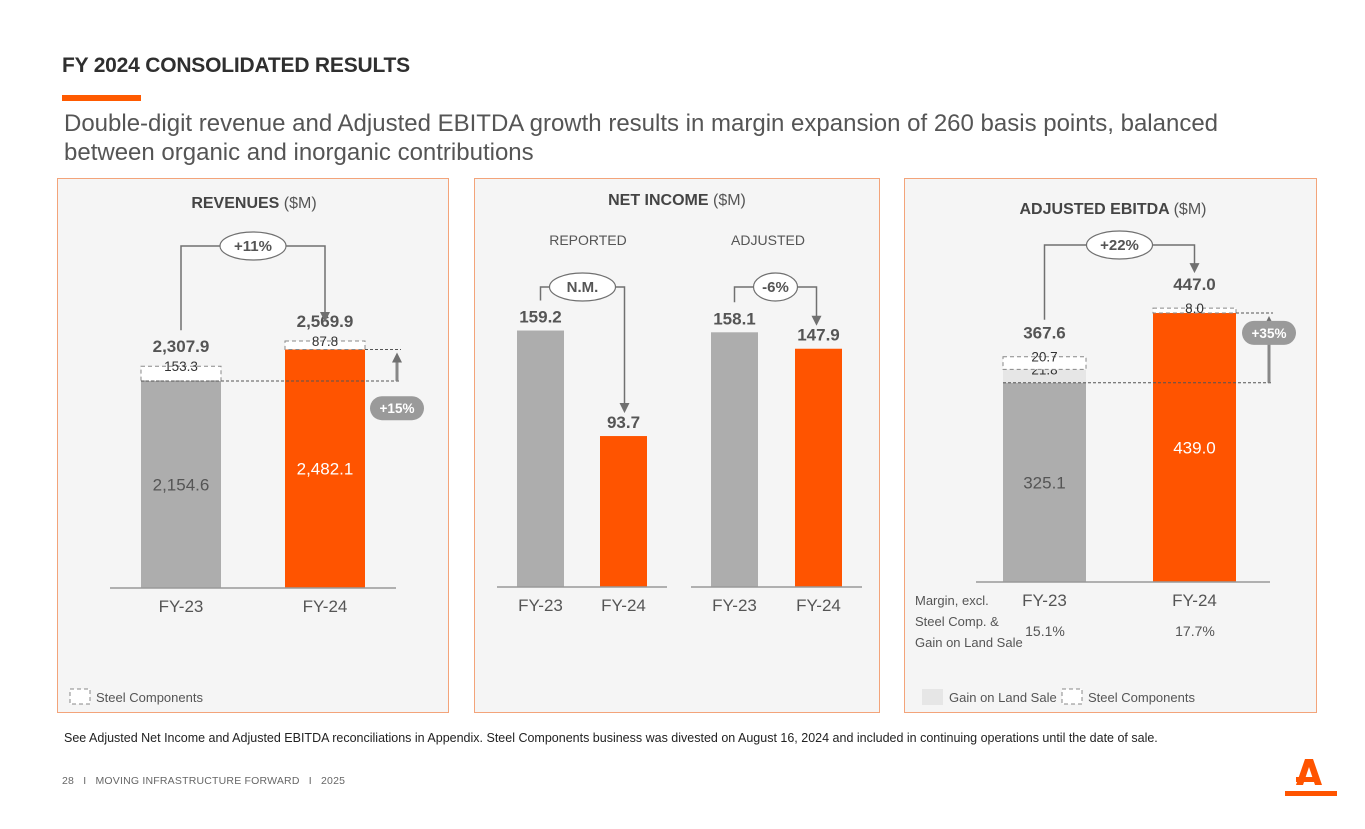 This screenshot has height=829, width=1365. Describe the element at coordinates (68, 781) in the screenshot. I see `page-number: 28` at that location.